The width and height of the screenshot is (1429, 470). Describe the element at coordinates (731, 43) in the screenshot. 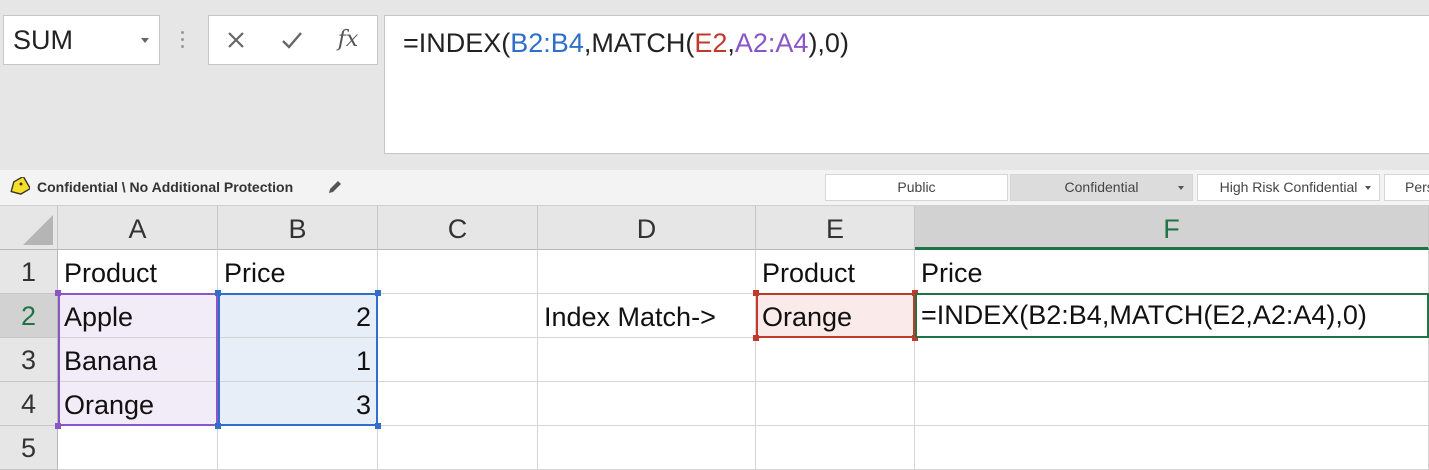

I see `formula-token: ,` at that location.